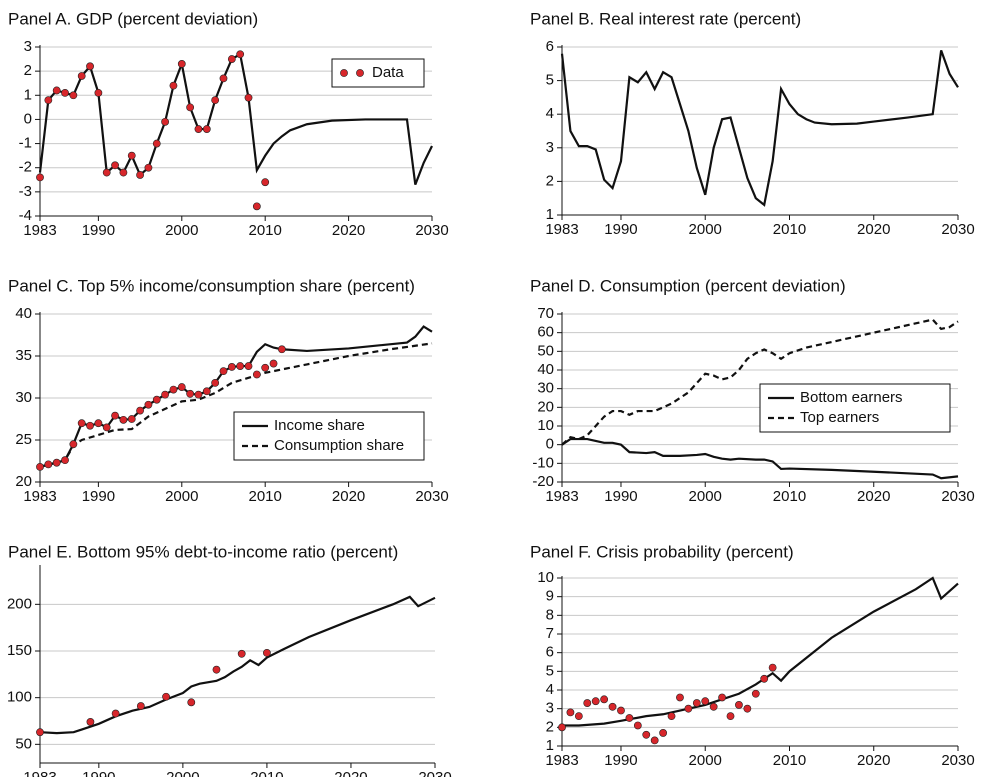 The image size is (984, 782). What do you see at coordinates (550, 670) in the screenshot?
I see `y-tick-label: 5` at bounding box center [550, 670].